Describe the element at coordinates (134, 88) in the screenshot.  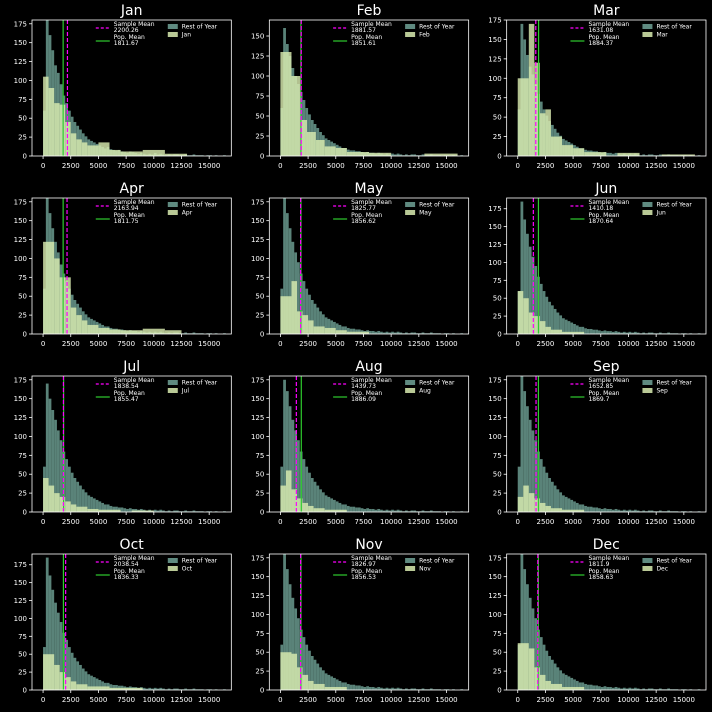
I see `plot-area` at that location.